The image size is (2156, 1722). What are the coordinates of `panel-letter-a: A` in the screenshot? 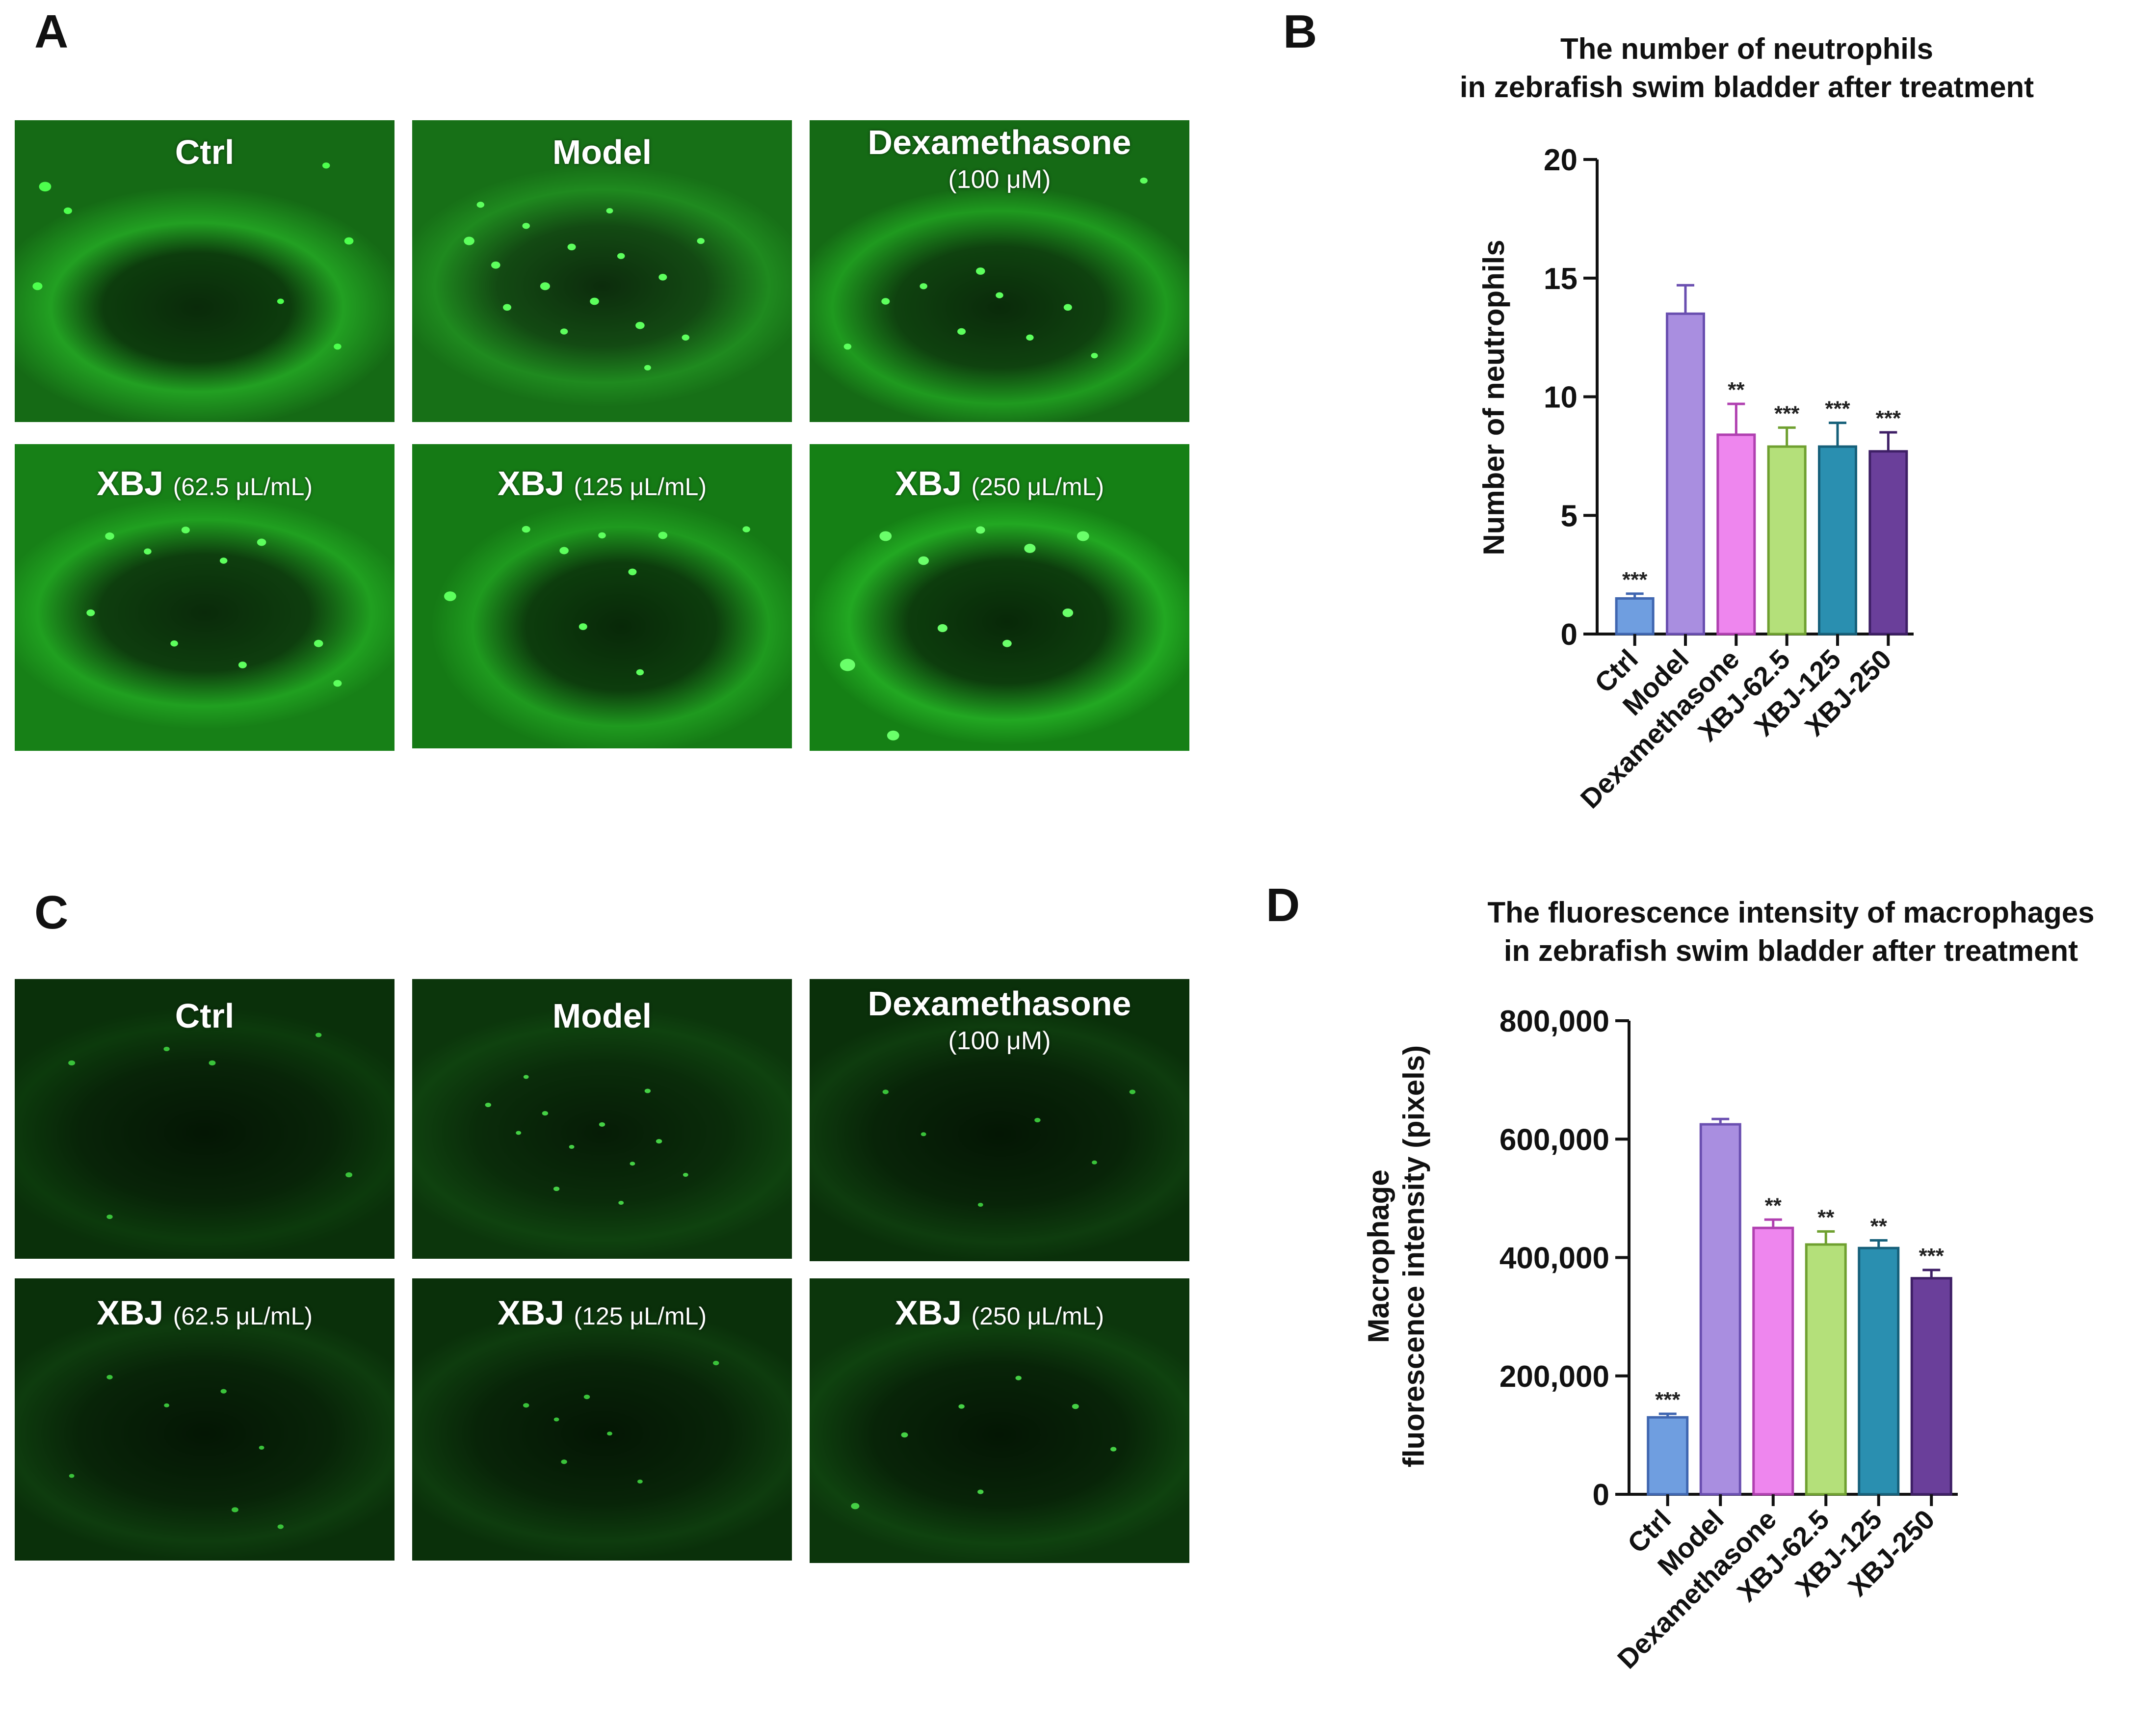 It's located at (51, 31).